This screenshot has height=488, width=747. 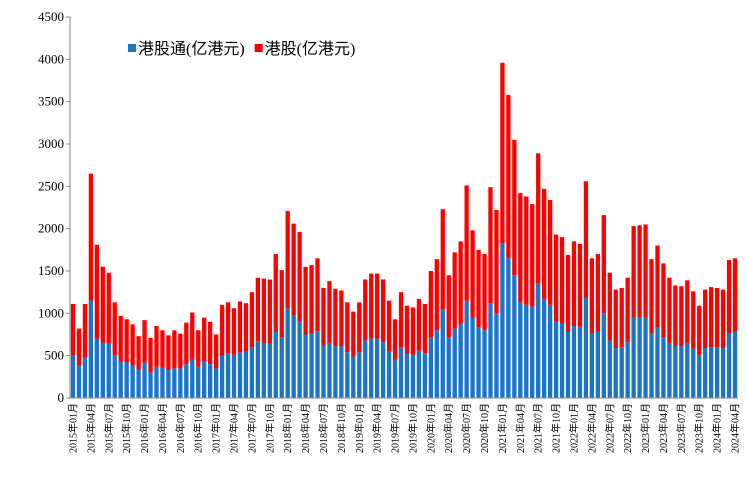 What do you see at coordinates (61, 397) in the screenshot?
I see `y-tick-label: 0` at bounding box center [61, 397].